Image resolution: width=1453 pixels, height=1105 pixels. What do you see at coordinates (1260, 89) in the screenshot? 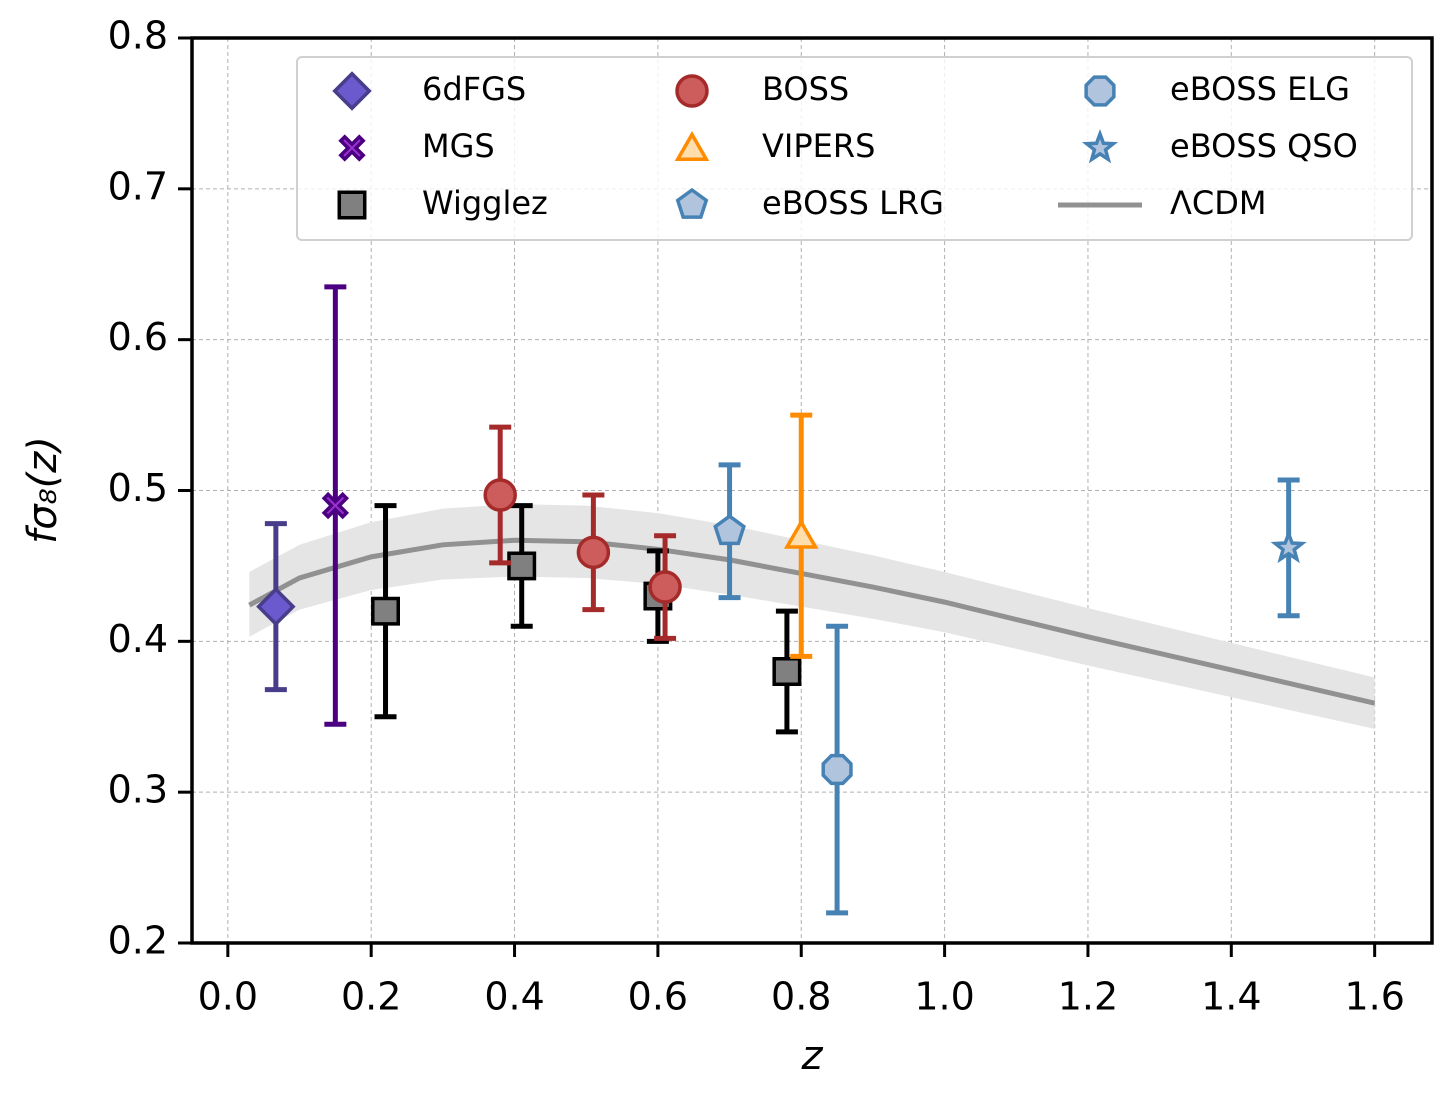
I see `legend-label: eBOSS ELG` at bounding box center [1260, 89].